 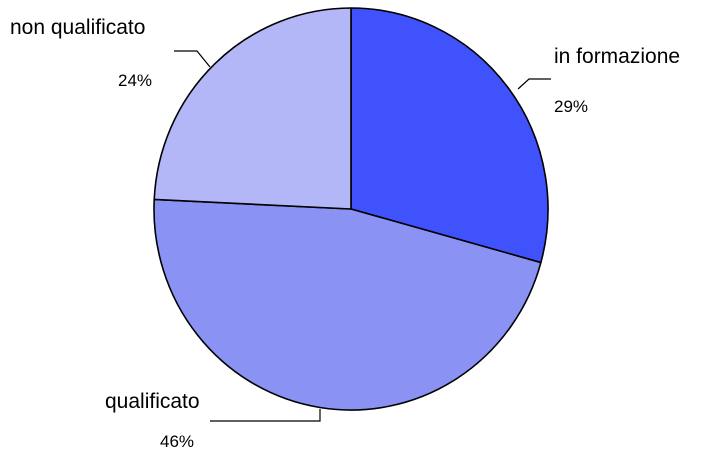 I want to click on category-label-non-qualificato: non qualificato, so click(x=77, y=27).